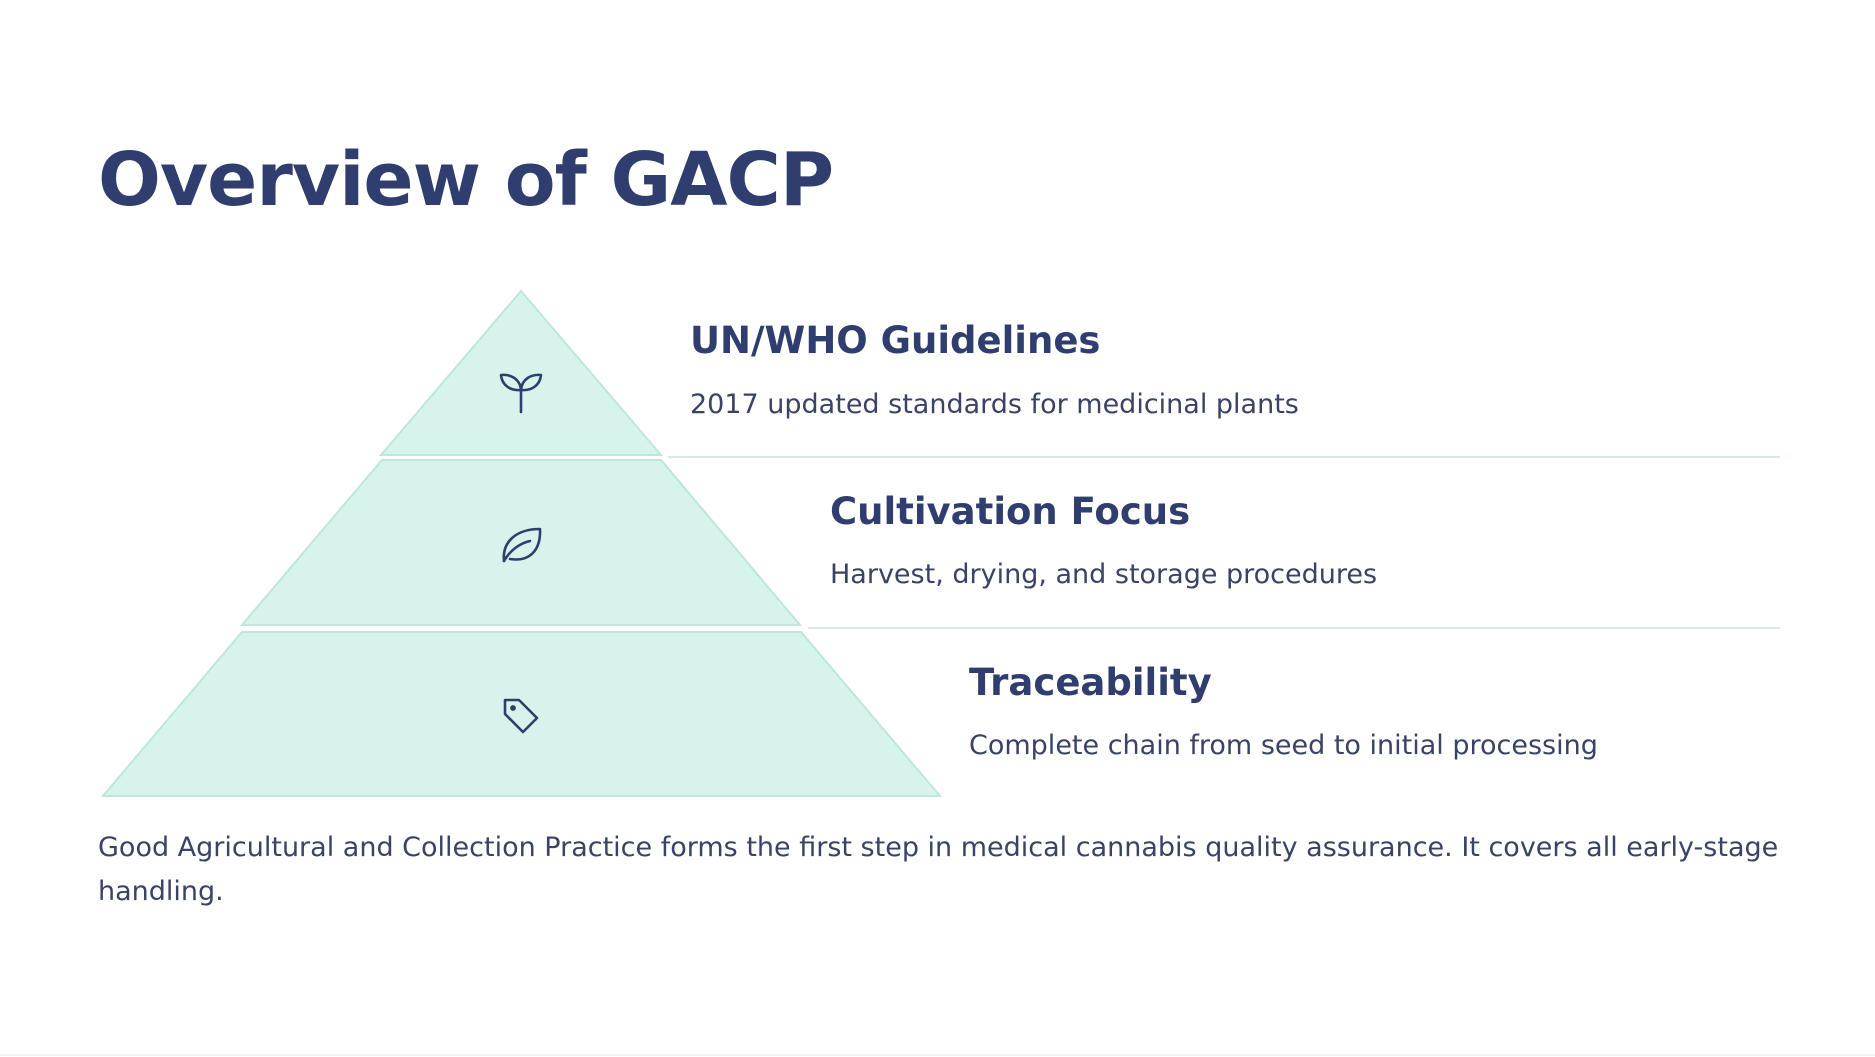  I want to click on pyramid-tier-bottom, so click(521, 714).